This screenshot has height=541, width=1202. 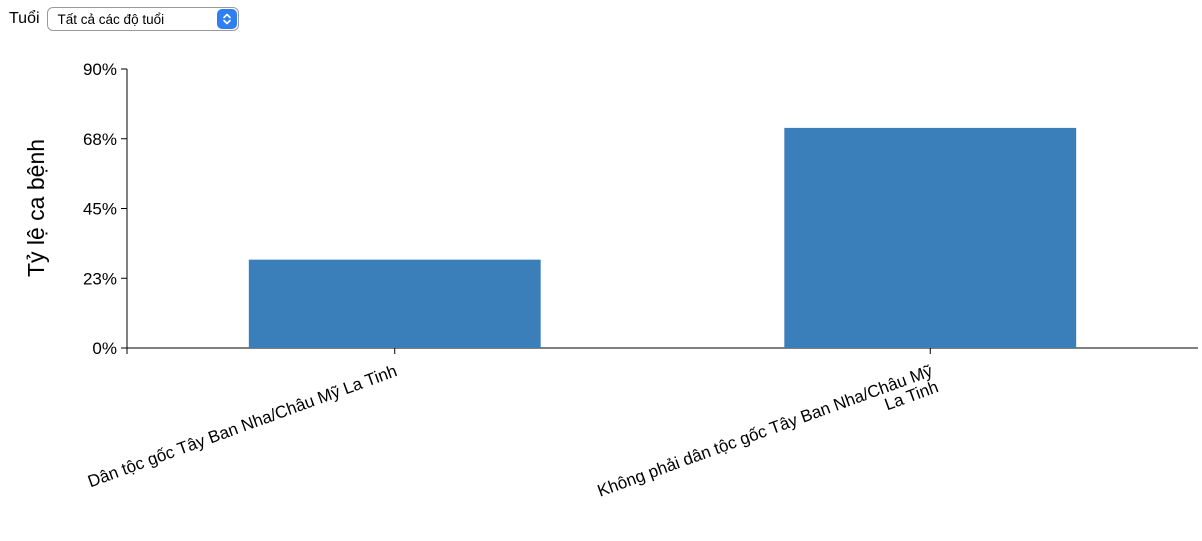 What do you see at coordinates (100, 278) in the screenshot?
I see `y-tick-label: 23%` at bounding box center [100, 278].